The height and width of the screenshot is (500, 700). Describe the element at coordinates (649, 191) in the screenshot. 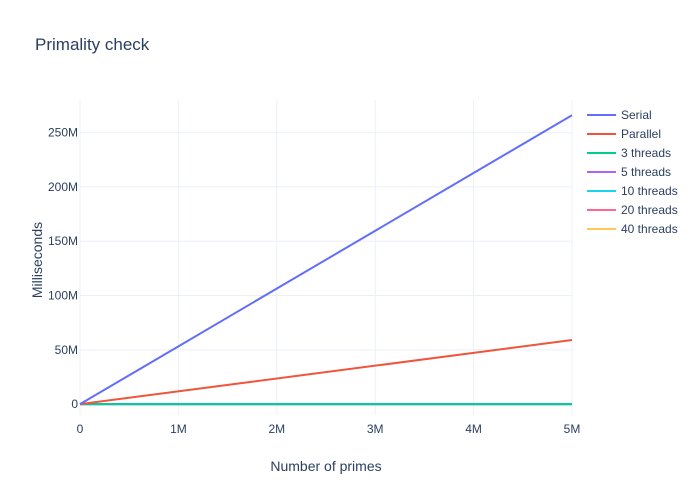

I see `legend-label: 10 threads` at that location.